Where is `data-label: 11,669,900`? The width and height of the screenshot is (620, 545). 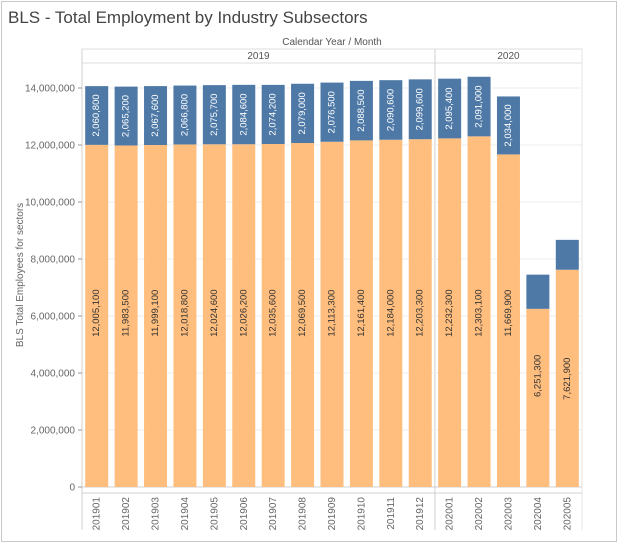 data-label: 11,669,900 is located at coordinates (508, 313).